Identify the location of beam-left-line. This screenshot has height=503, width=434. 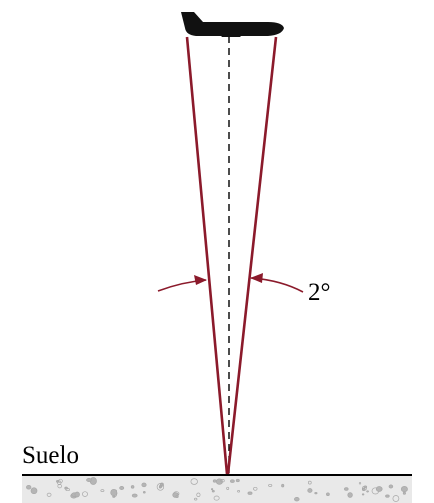
(207, 255).